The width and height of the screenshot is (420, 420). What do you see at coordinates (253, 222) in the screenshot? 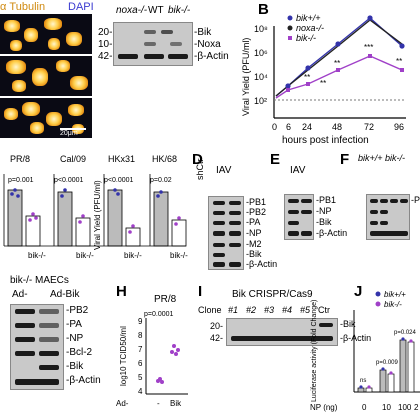
I see `d-protein-3: -PA` at bounding box center [253, 222].